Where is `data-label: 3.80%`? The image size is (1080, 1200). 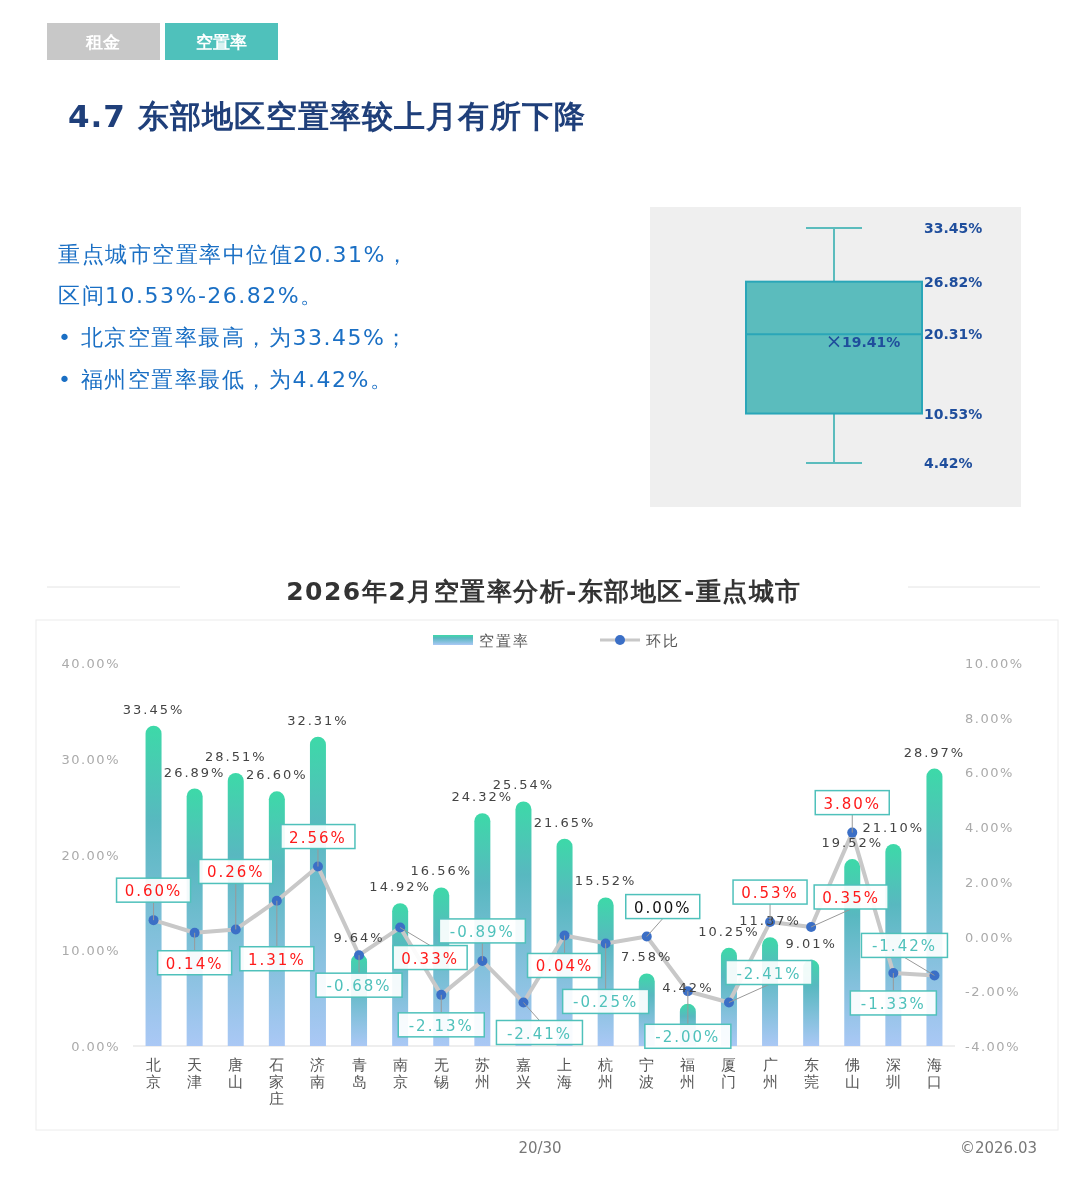
data-label: 3.80% is located at coordinates (852, 803).